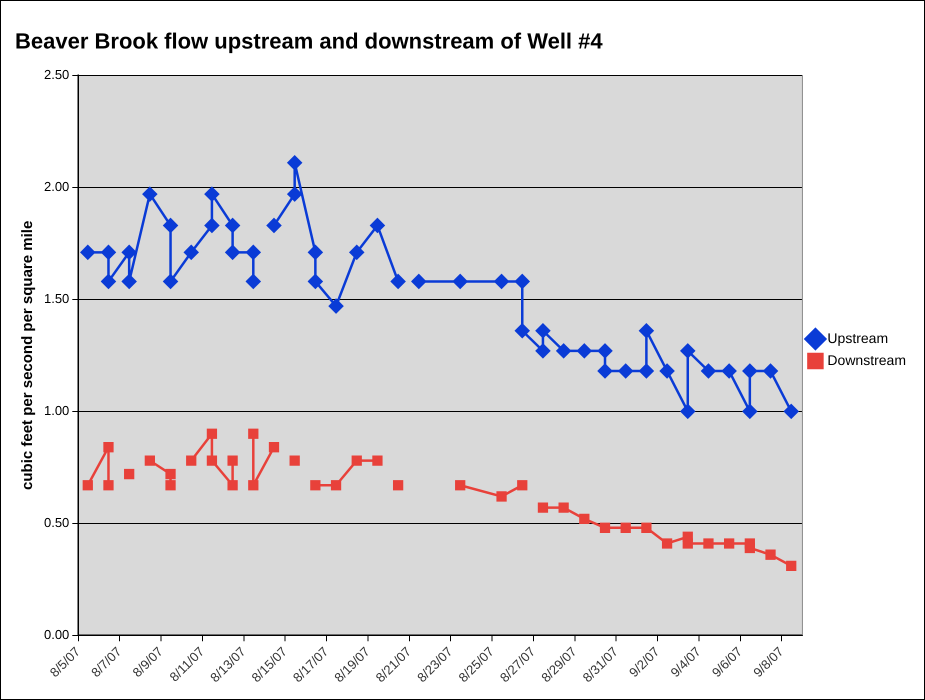 The width and height of the screenshot is (925, 700). What do you see at coordinates (27, 355) in the screenshot?
I see `y-axis-title: cubic feet per second per square mile` at bounding box center [27, 355].